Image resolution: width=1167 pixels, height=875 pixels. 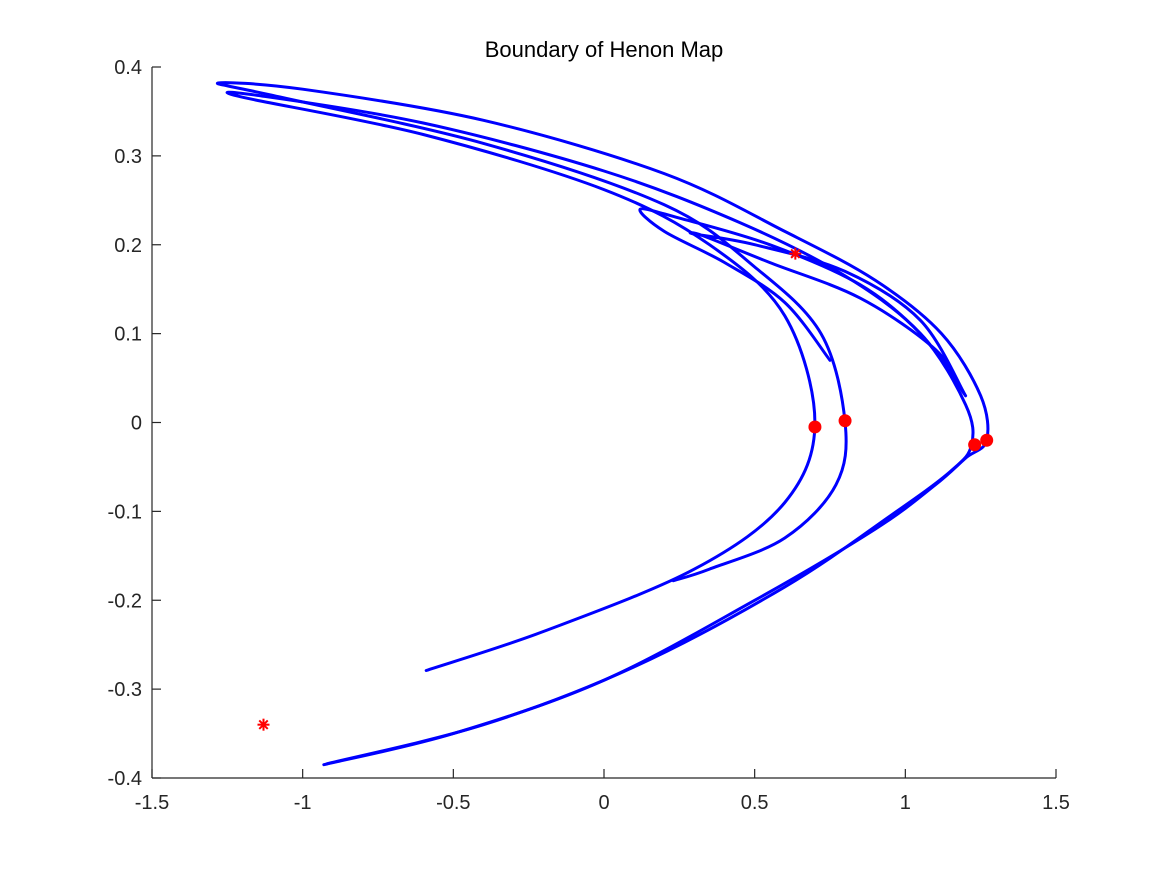 What do you see at coordinates (803, 302) in the screenshot?
I see `henon-boundary-curve` at bounding box center [803, 302].